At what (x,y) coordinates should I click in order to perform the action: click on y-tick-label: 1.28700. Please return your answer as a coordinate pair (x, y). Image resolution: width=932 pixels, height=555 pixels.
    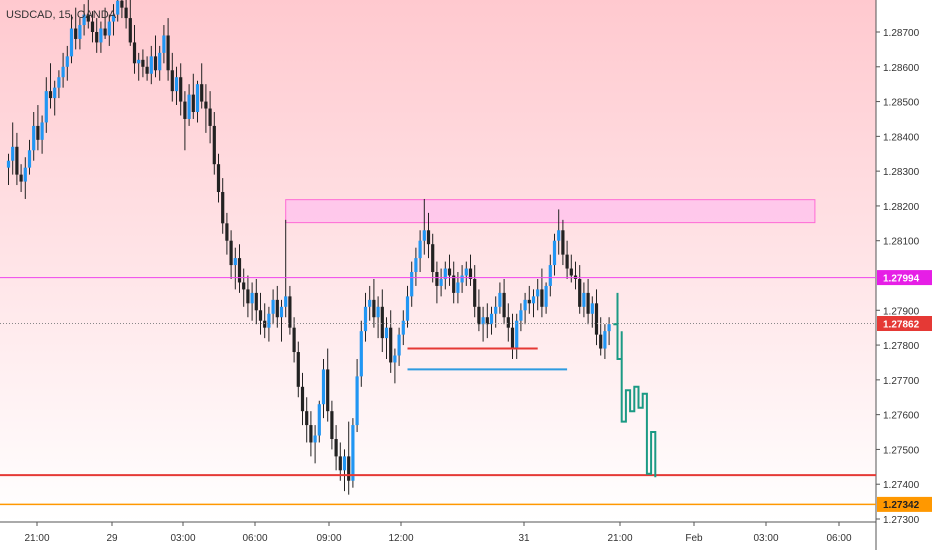
    Looking at the image, I should click on (901, 33).